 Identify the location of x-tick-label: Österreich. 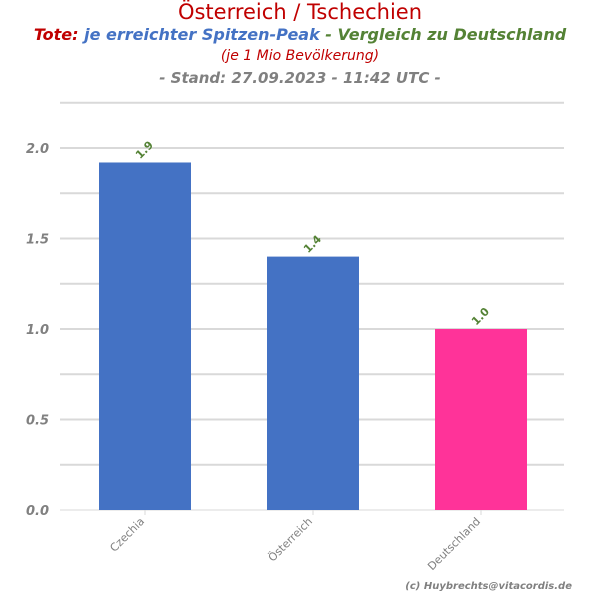
(290, 539).